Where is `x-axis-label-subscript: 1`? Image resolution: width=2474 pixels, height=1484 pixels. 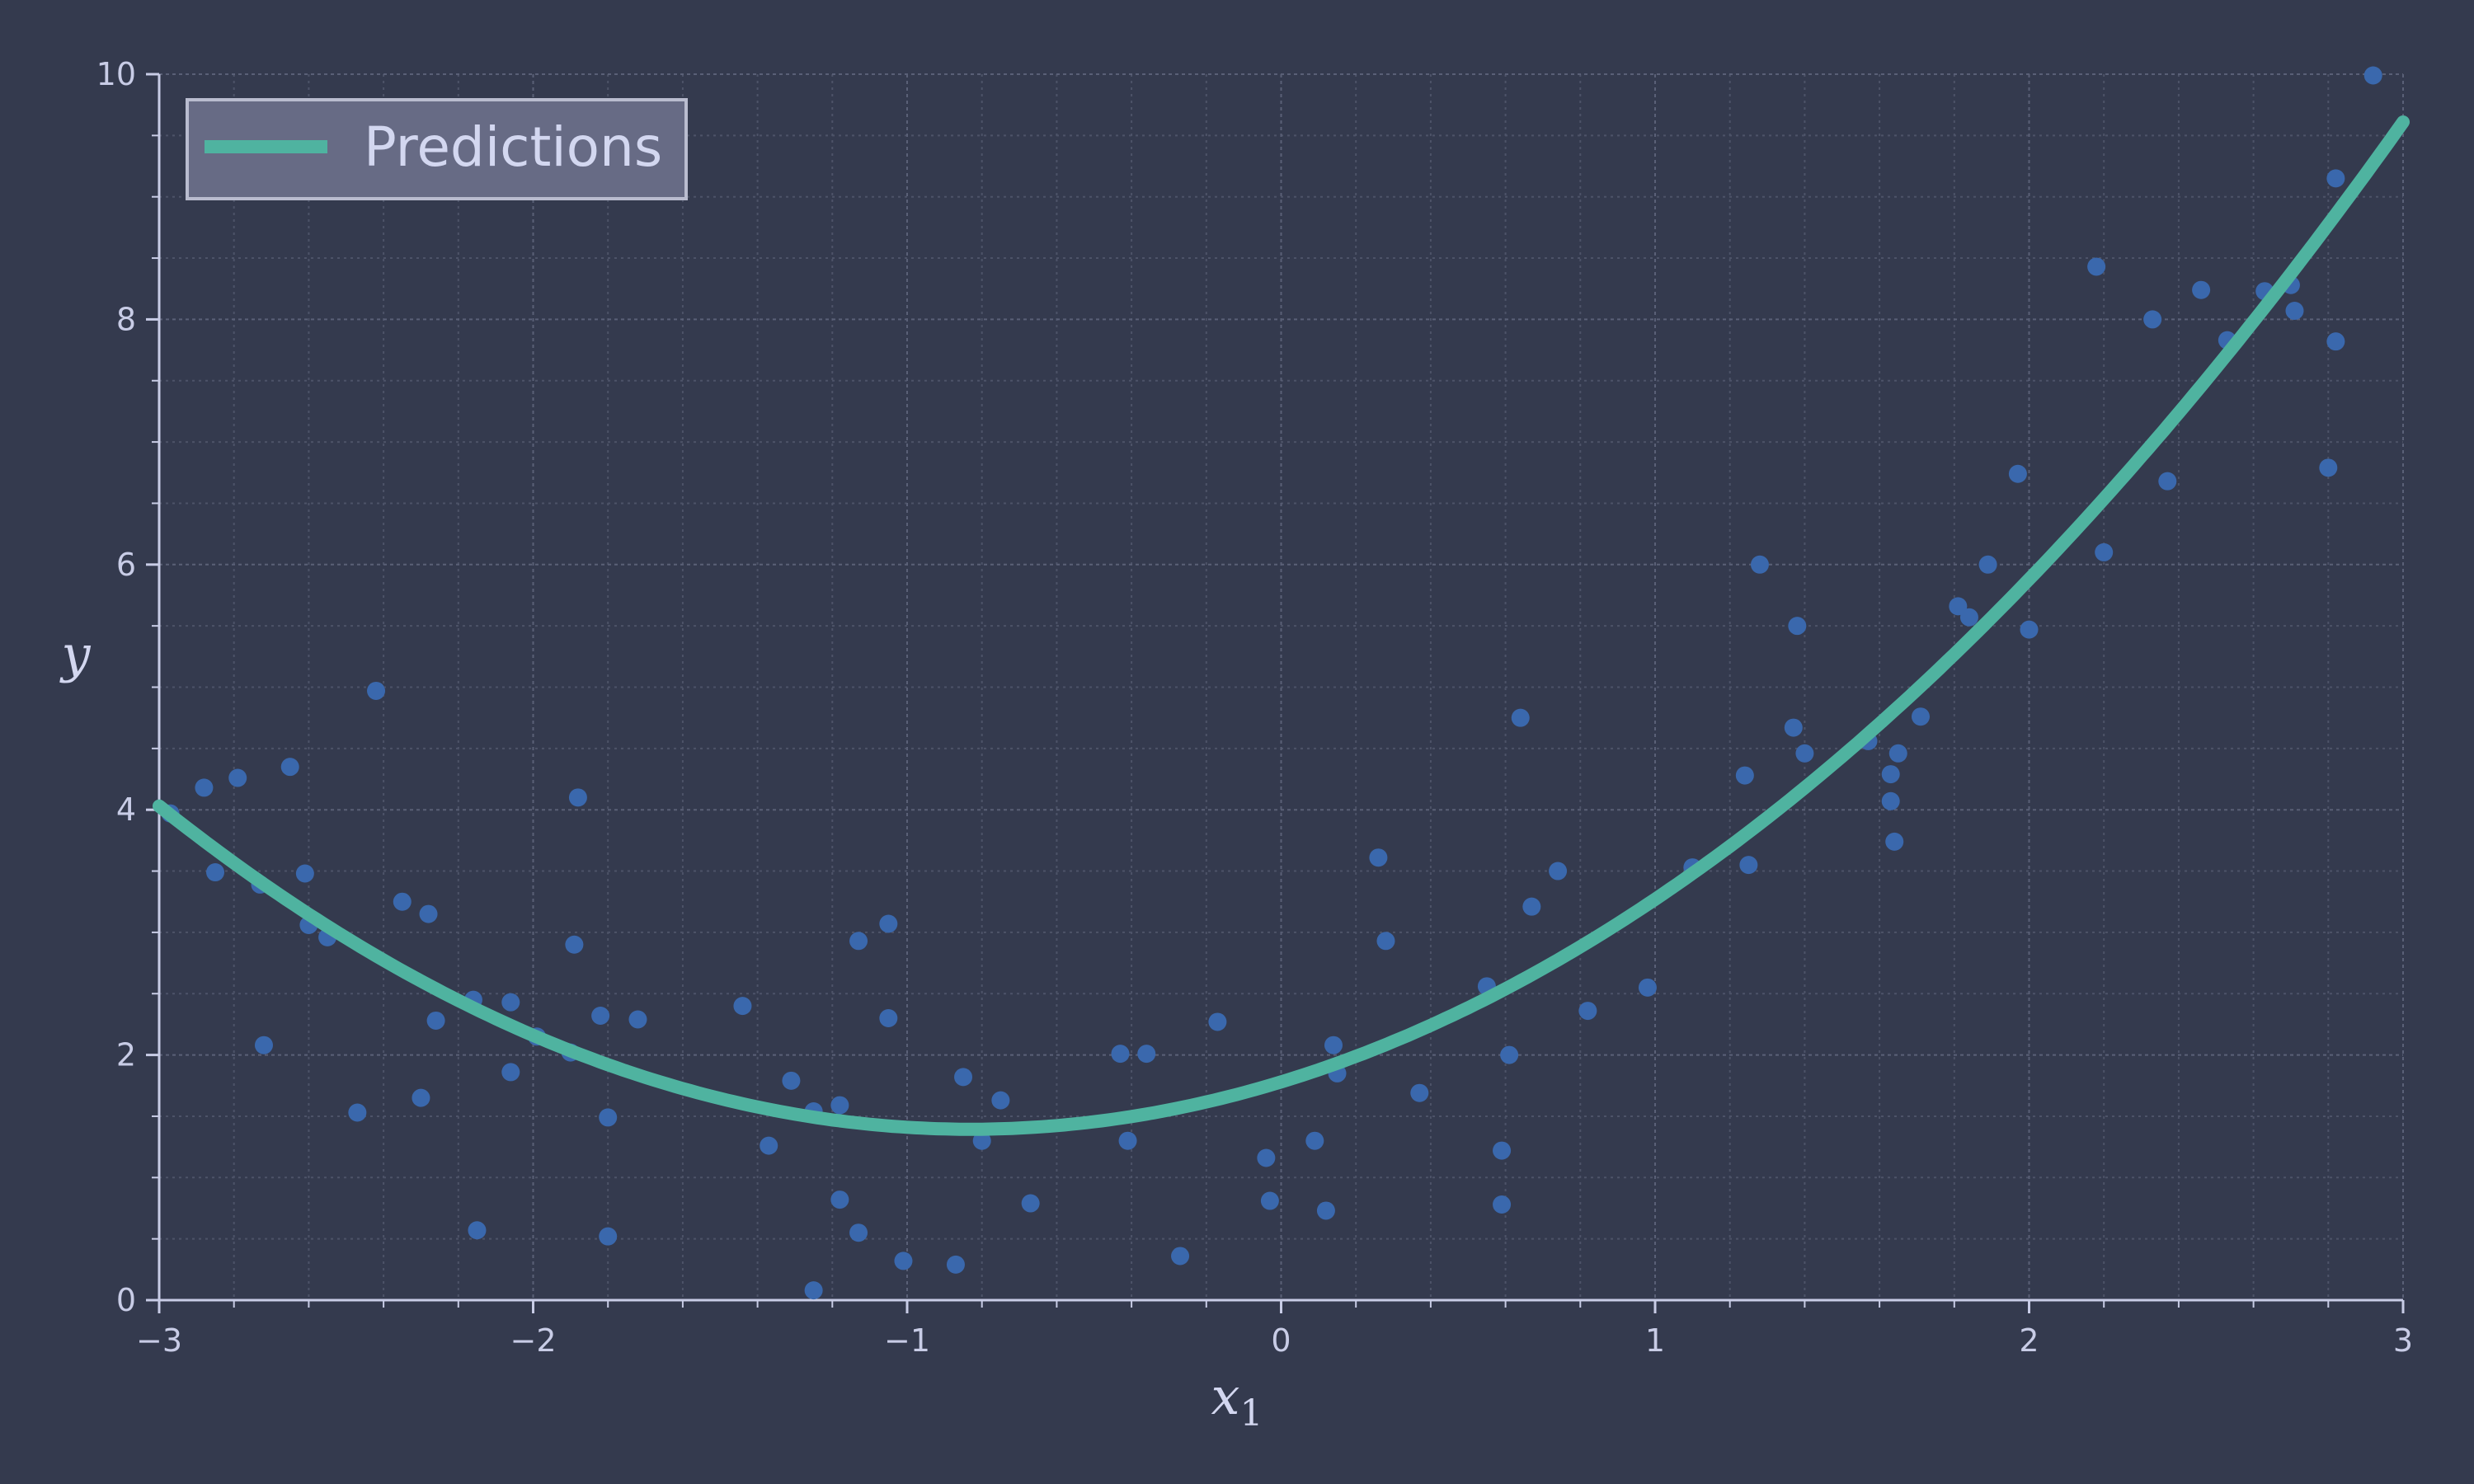 x-axis-label-subscript: 1 is located at coordinates (1251, 1413).